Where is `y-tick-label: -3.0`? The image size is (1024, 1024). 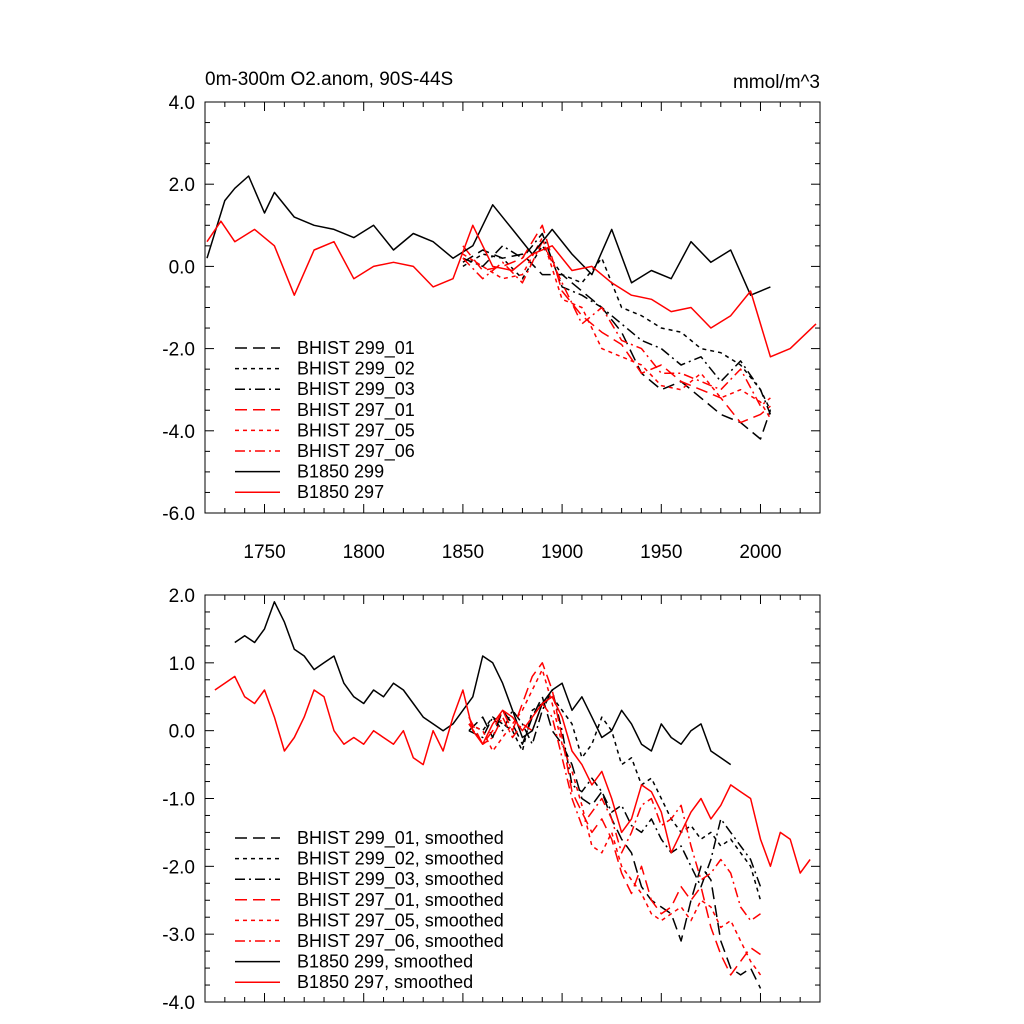
y-tick-label: -3.0 is located at coordinates (178, 935).